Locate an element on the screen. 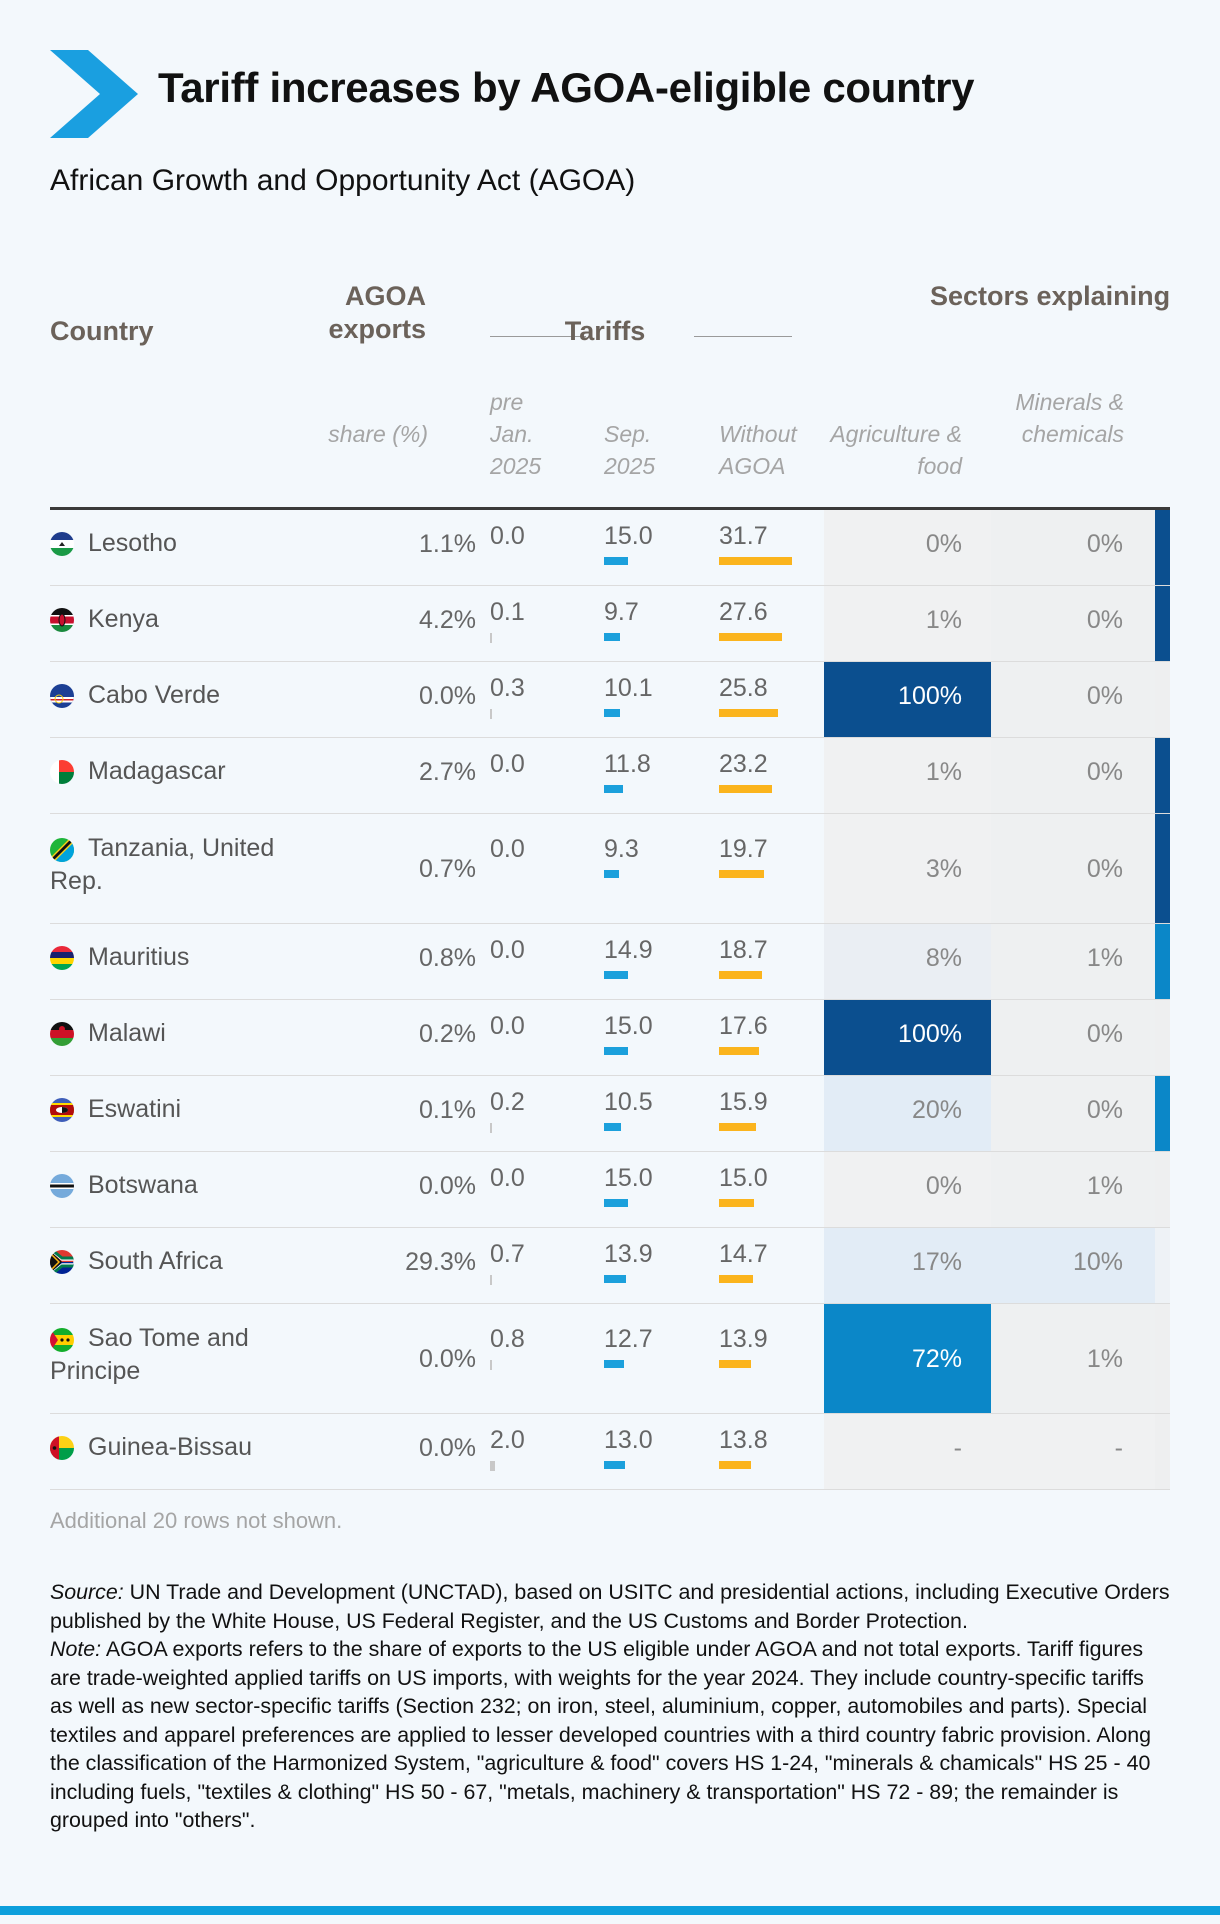  country-name: Sao Tome and Principe is located at coordinates (149, 1354).